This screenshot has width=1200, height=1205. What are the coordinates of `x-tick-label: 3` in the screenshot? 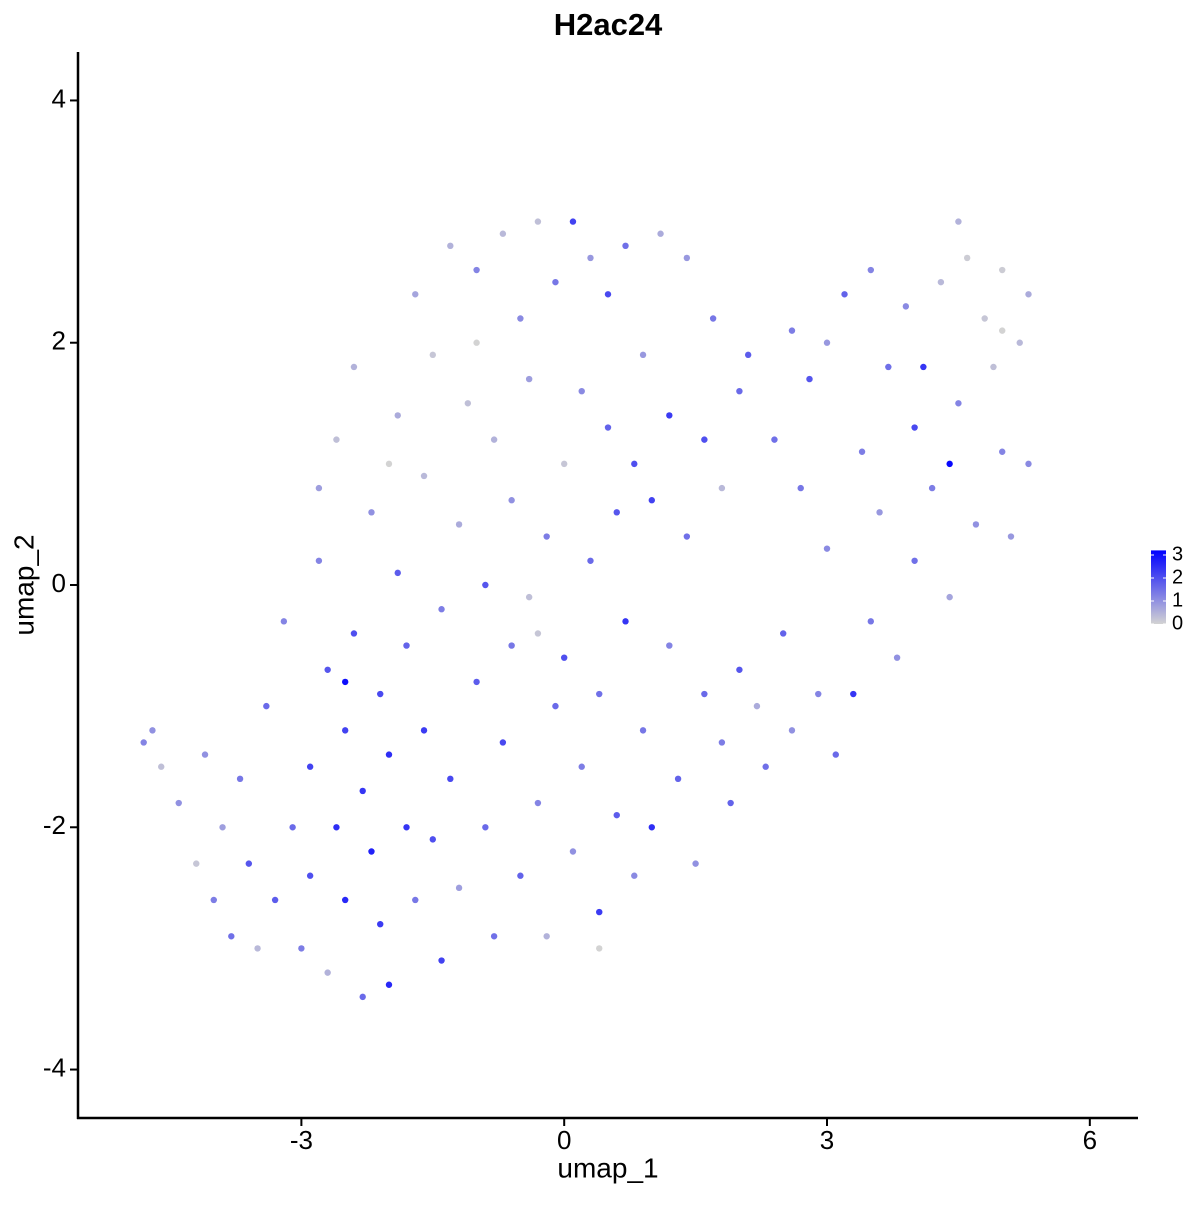 It's located at (827, 1140).